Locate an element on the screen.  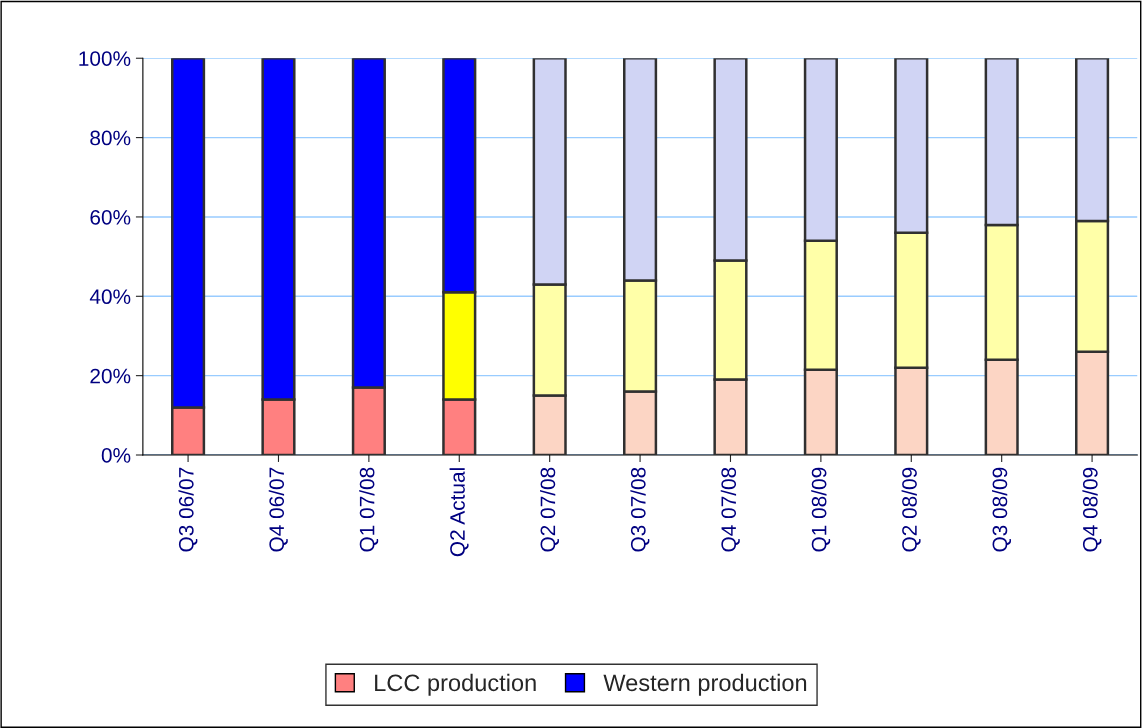
x-tick-label: Q1 07/08 is located at coordinates (369, 509).